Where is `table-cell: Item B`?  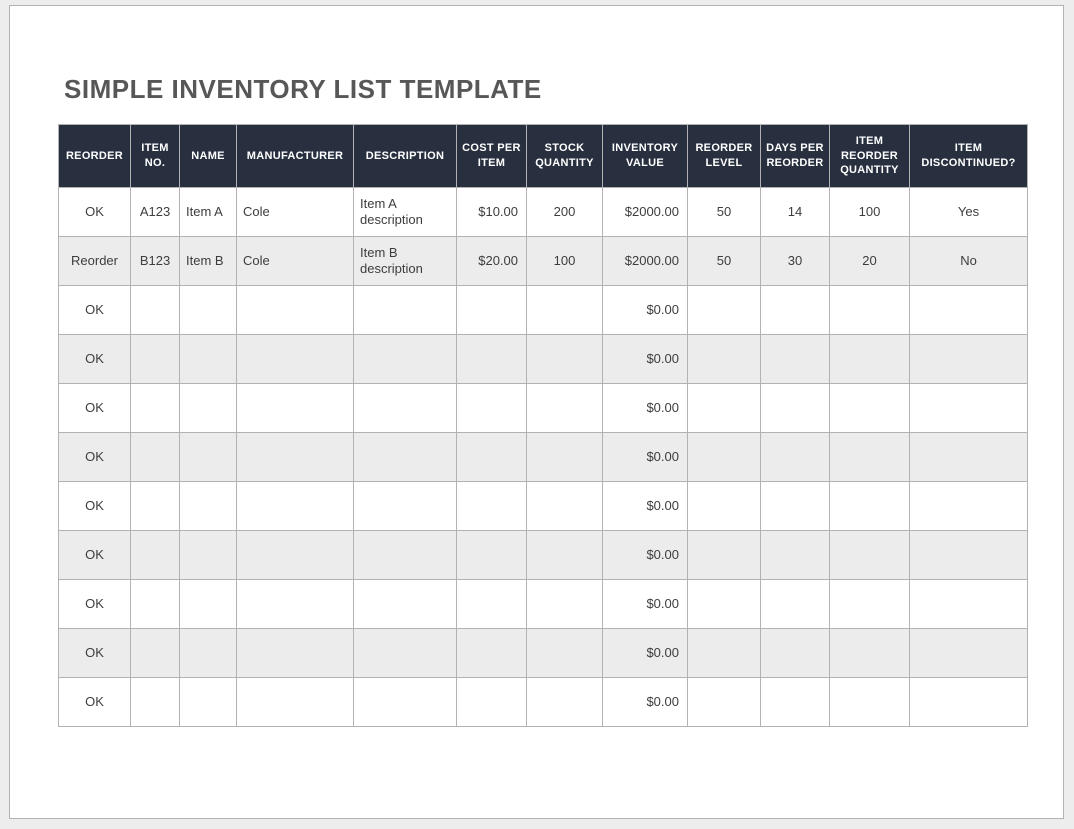 table-cell: Item B is located at coordinates (208, 261).